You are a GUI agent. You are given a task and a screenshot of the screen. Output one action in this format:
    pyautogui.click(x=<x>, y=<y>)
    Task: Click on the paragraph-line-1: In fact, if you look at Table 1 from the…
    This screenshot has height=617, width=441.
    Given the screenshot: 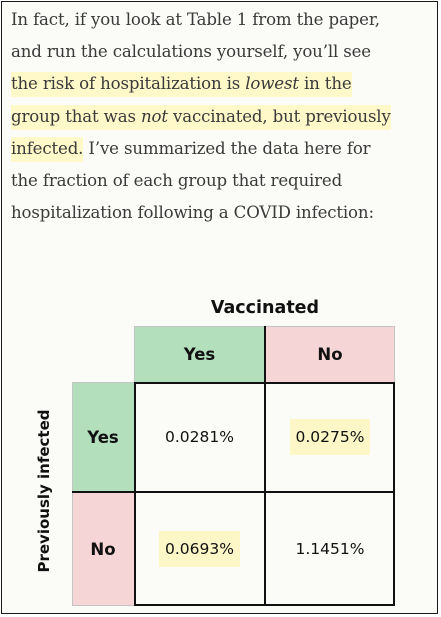 What is the action you would take?
    pyautogui.click(x=195, y=19)
    